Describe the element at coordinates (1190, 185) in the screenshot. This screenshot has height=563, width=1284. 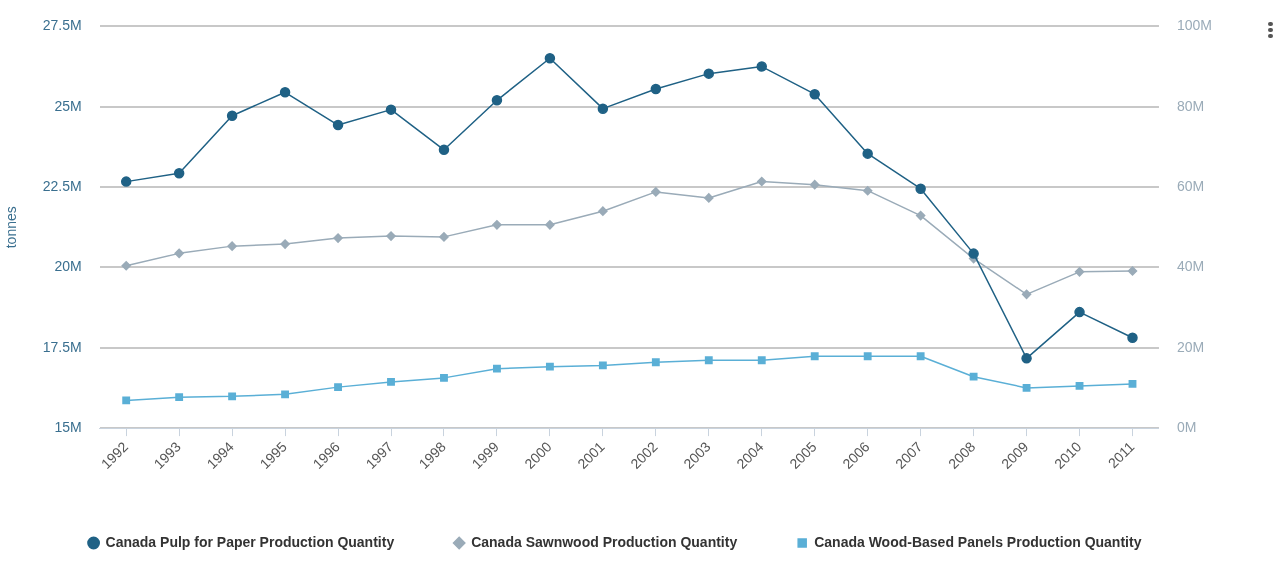
I see `y2-tick-label: 60M` at that location.